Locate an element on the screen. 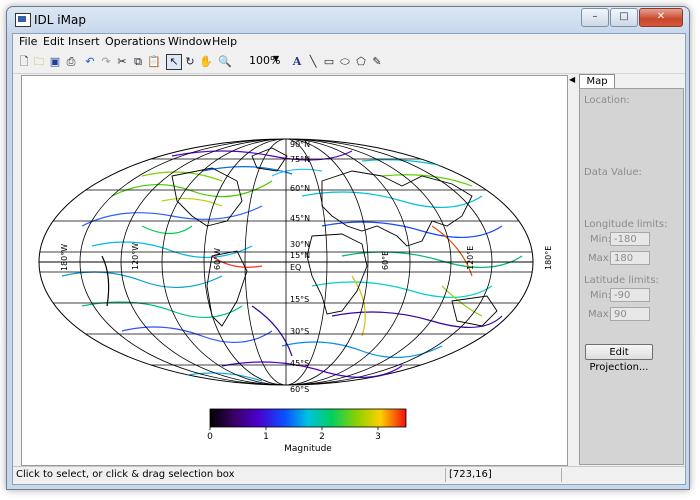  menu-file: File is located at coordinates (28, 41).